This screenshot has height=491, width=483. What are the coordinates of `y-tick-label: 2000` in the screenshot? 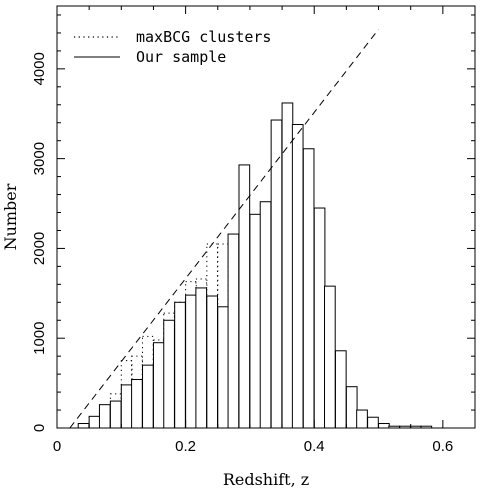 It's located at (39, 248).